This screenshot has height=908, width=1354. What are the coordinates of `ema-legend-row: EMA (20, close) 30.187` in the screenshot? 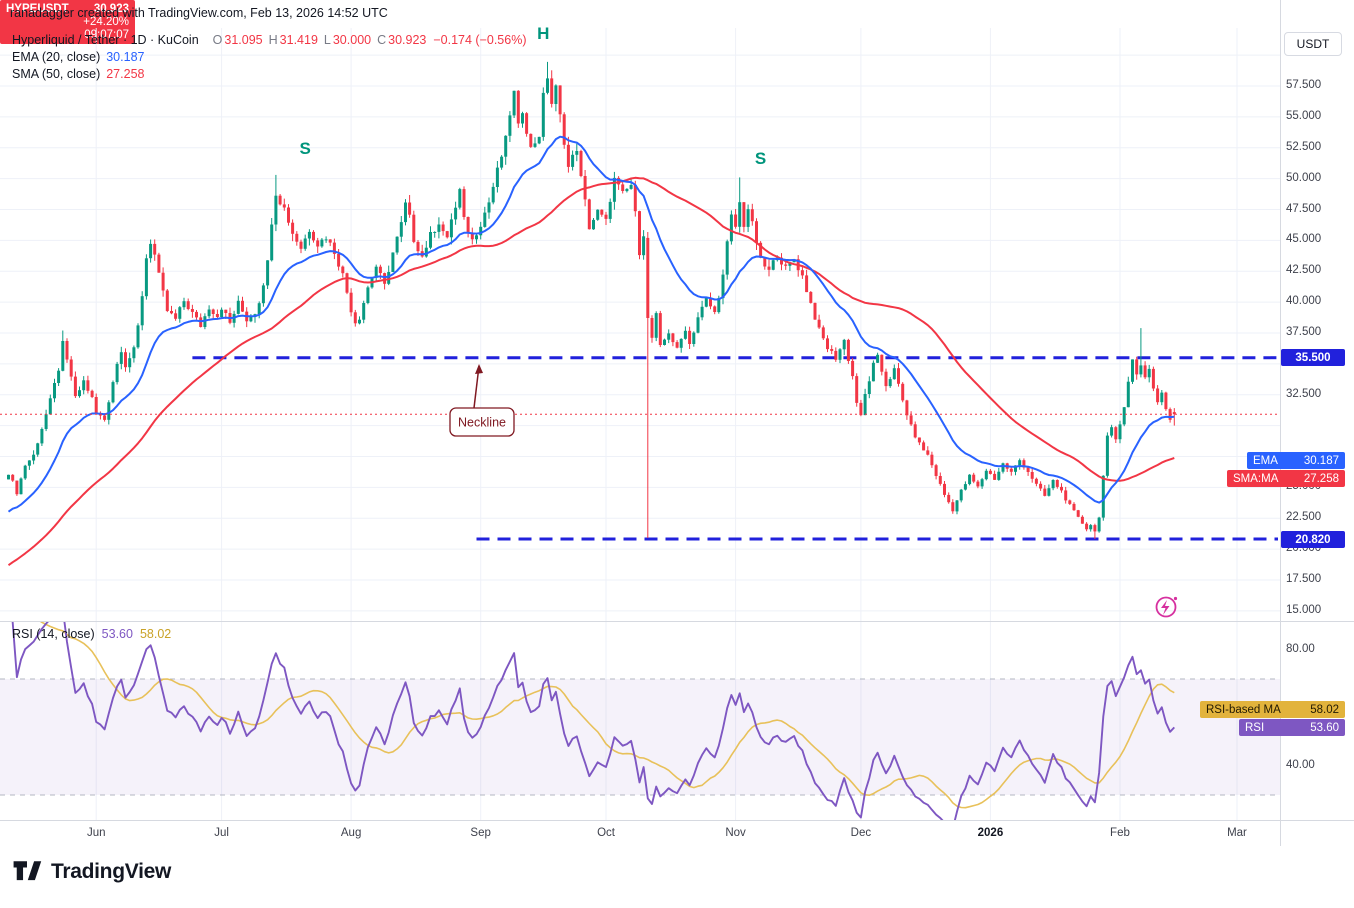 It's located at (269, 57).